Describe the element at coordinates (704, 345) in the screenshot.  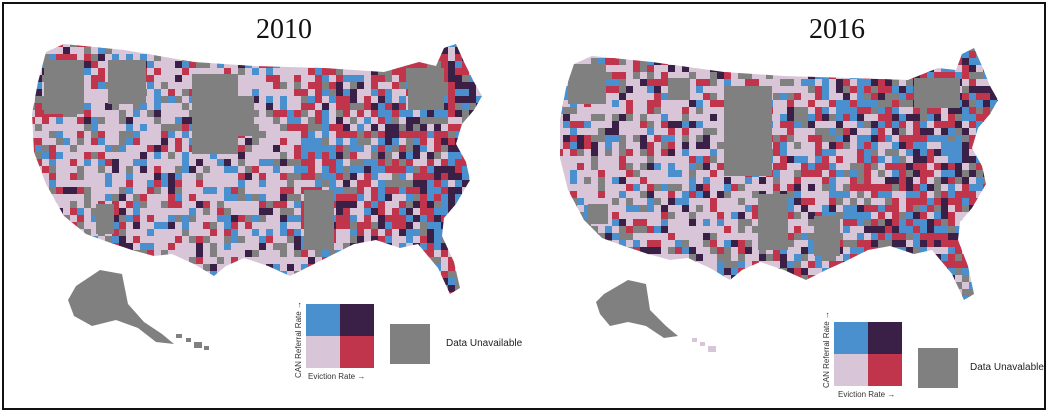
I see `hawaii-2016` at that location.